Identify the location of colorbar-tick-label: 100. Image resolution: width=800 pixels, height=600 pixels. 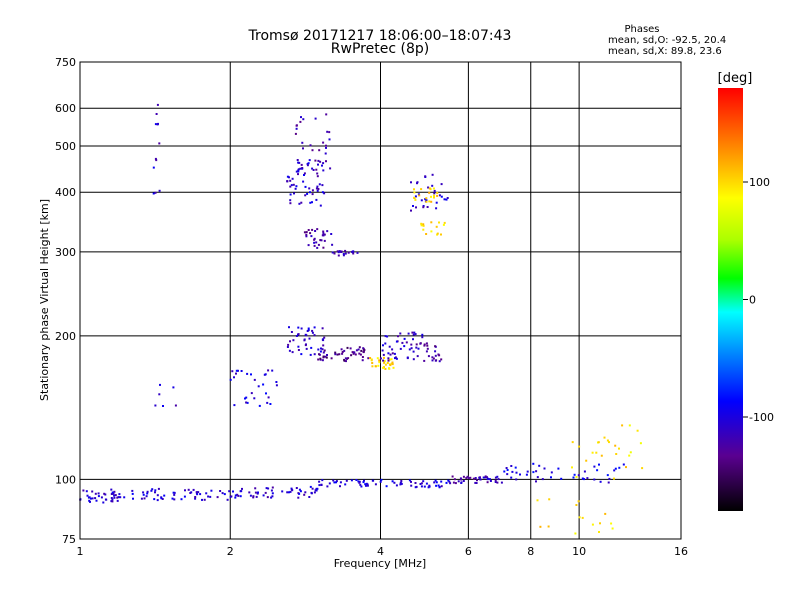
(759, 182).